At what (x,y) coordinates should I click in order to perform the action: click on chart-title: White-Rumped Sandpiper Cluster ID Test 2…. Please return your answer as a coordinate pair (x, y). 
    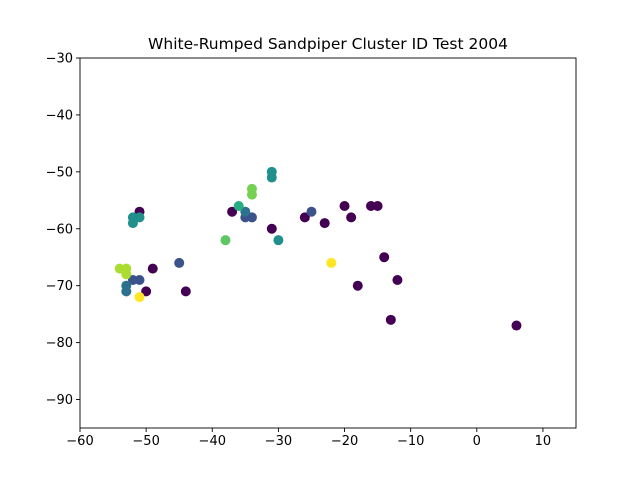
    Looking at the image, I should click on (328, 44).